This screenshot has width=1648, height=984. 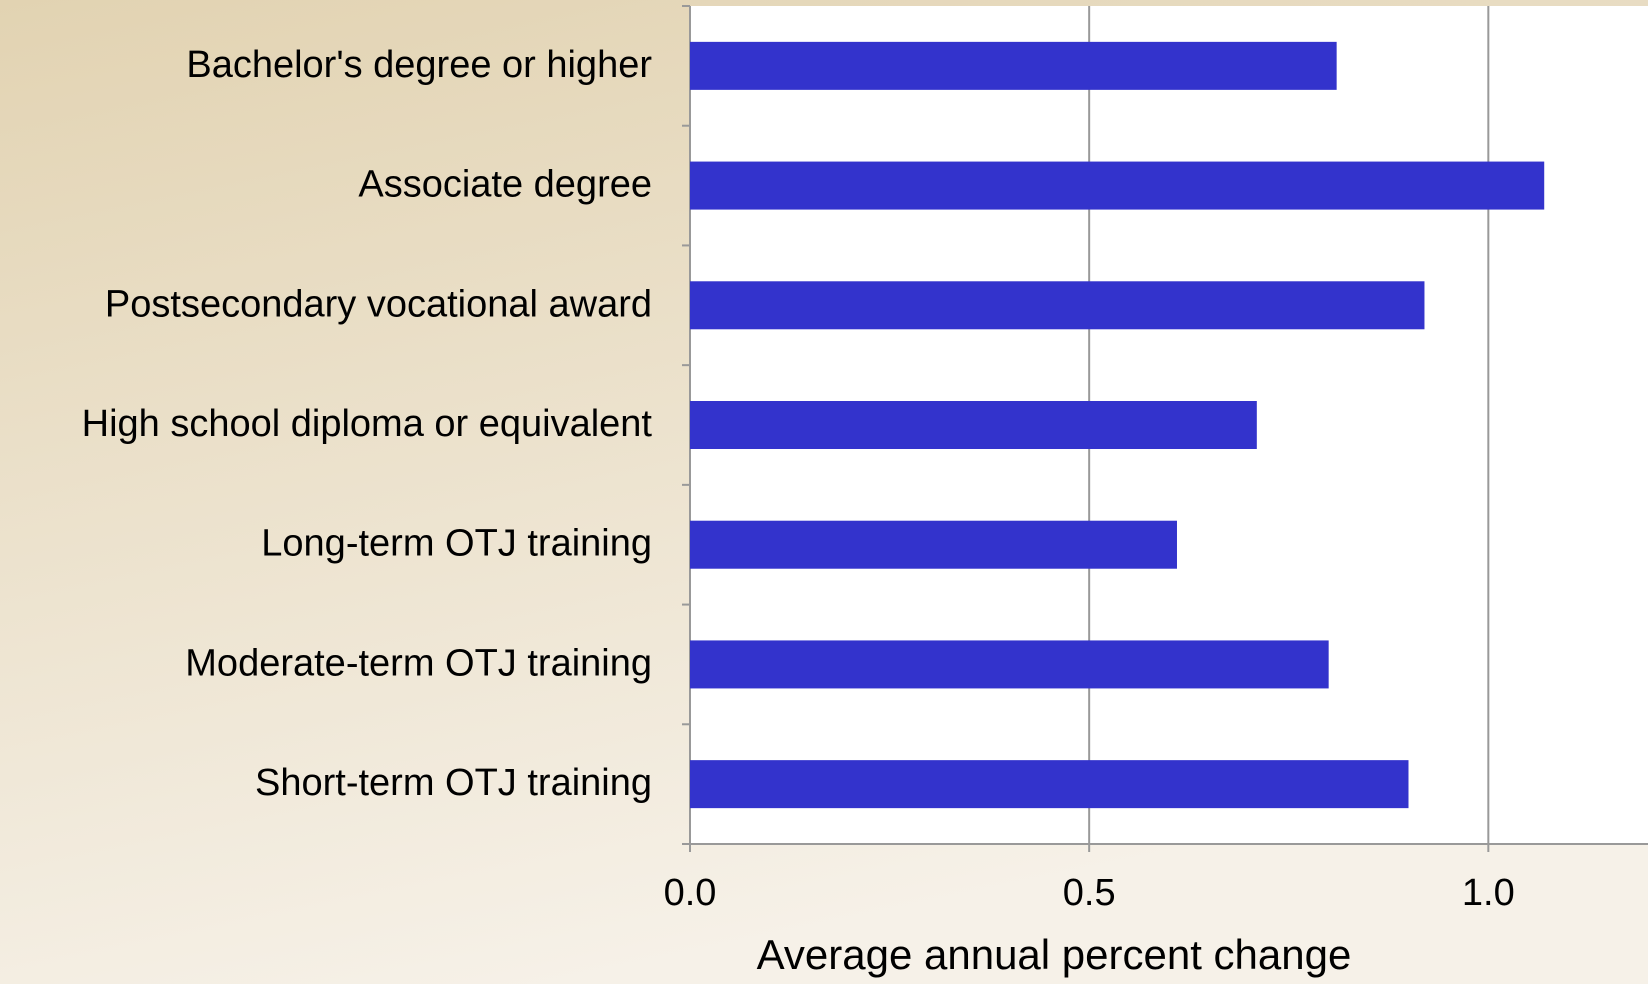 I want to click on x-tick-label: 1.0, so click(x=1488, y=893).